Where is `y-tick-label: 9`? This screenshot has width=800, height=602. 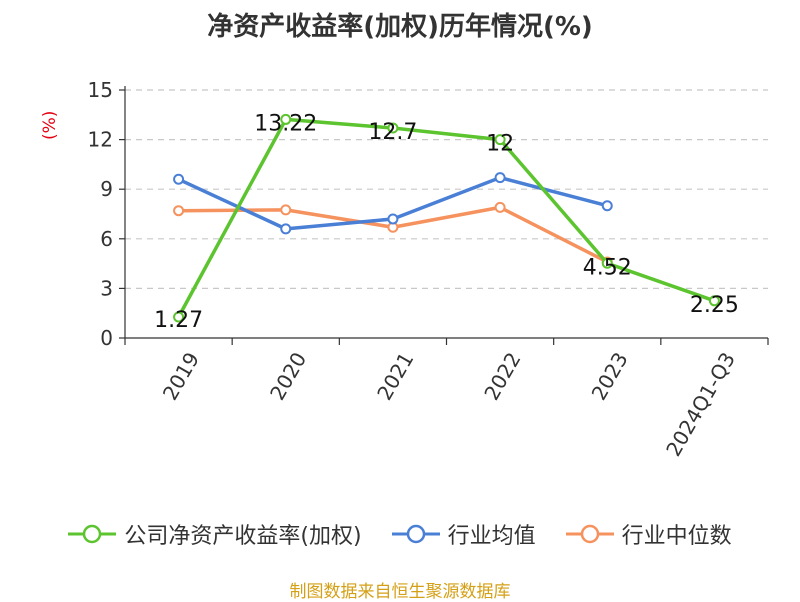 y-tick-label: 9 is located at coordinates (106, 189).